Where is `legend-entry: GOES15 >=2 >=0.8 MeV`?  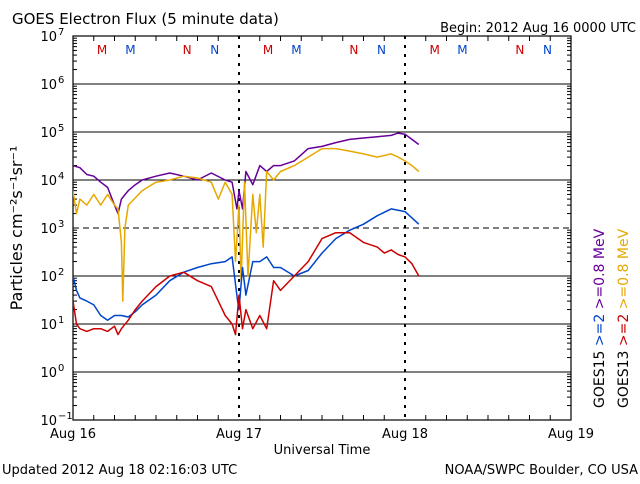 legend-entry: GOES15 >=2 >=0.8 MeV is located at coordinates (600, 318).